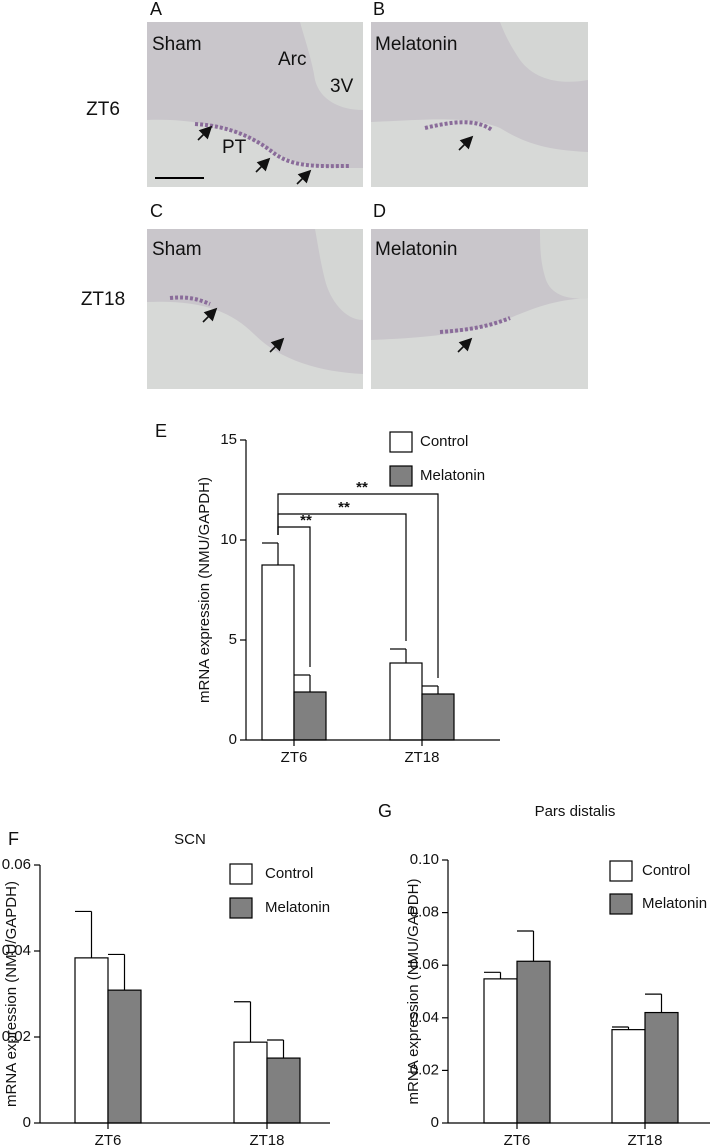 The height and width of the screenshot is (1145, 721). I want to click on y-tick-label: 0.08, so click(424, 912).